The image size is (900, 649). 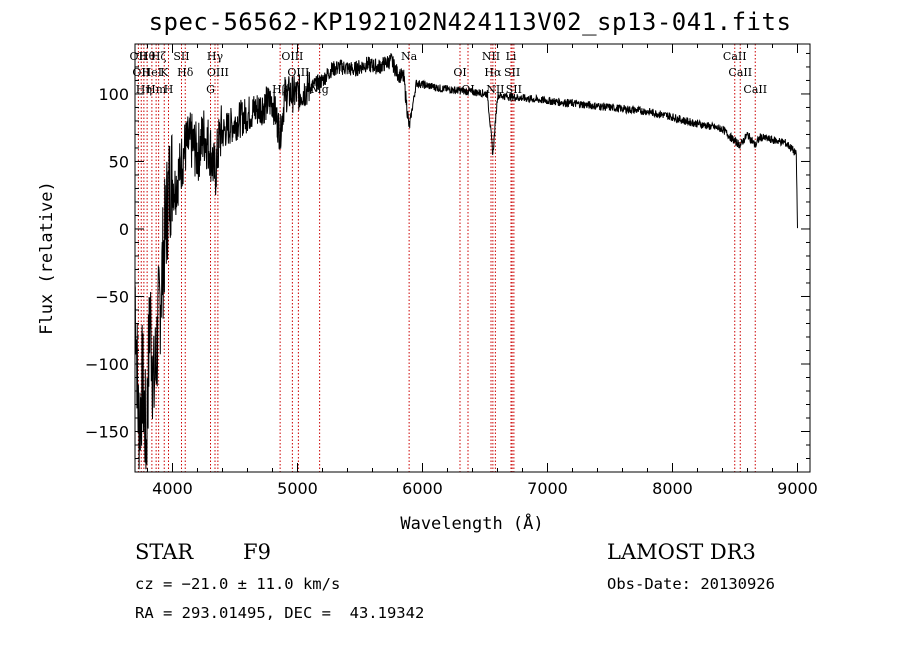 What do you see at coordinates (681, 552) in the screenshot?
I see `survey-name: LAMOST DR3` at bounding box center [681, 552].